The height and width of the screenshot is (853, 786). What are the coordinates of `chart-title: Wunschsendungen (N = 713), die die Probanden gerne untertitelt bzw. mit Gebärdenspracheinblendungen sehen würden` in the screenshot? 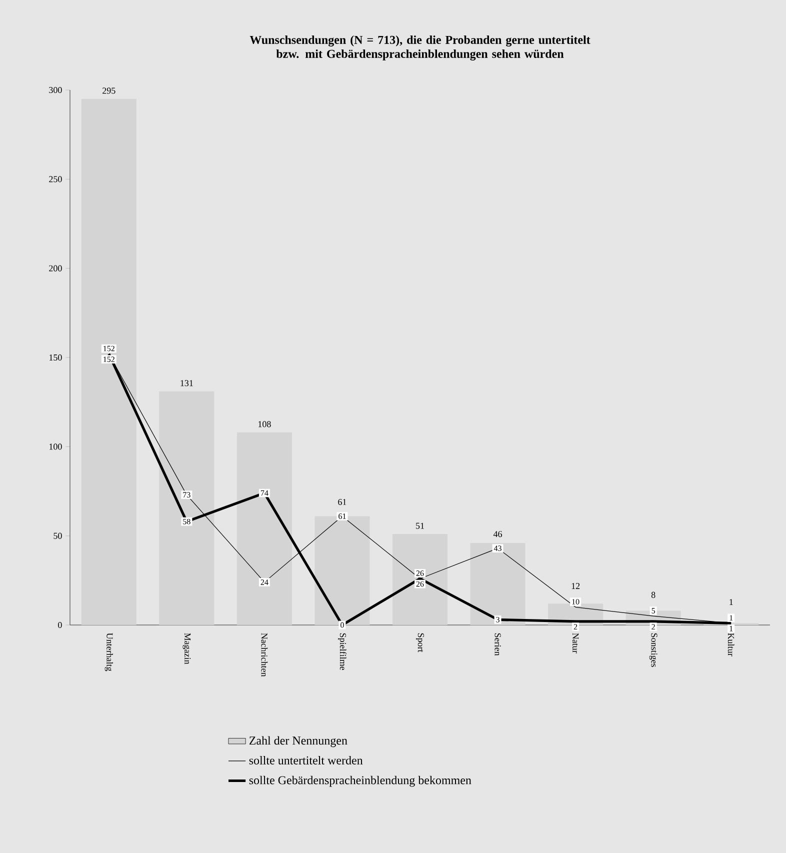 It's located at (420, 47).